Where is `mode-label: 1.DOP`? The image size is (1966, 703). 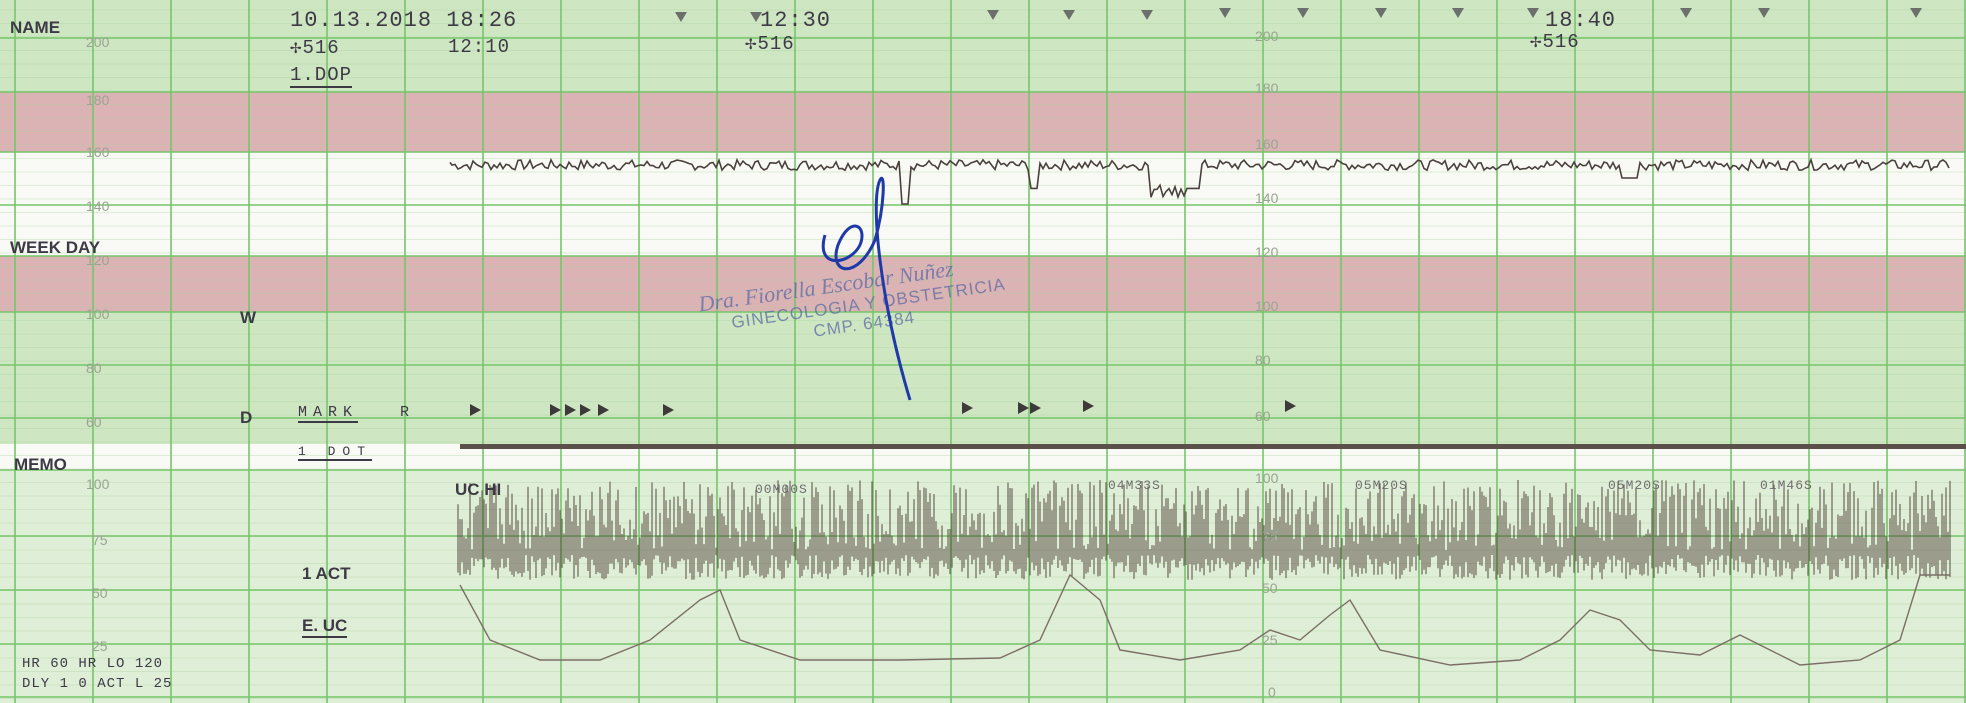 mode-label: 1.DOP is located at coordinates (321, 76).